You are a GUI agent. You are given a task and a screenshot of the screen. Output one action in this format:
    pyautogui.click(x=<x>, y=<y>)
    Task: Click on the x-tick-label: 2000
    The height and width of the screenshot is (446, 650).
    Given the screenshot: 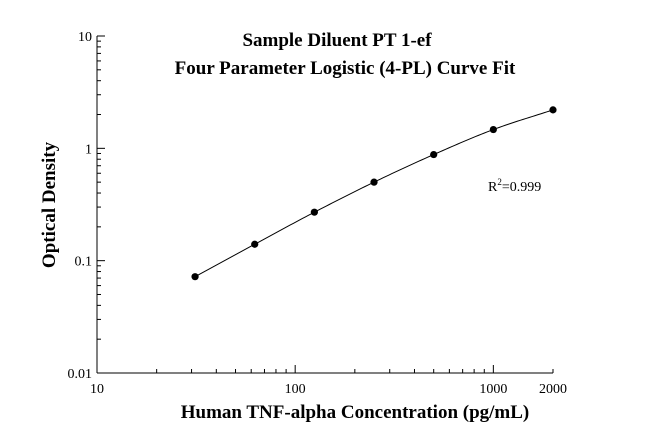 What is the action you would take?
    pyautogui.click(x=553, y=389)
    